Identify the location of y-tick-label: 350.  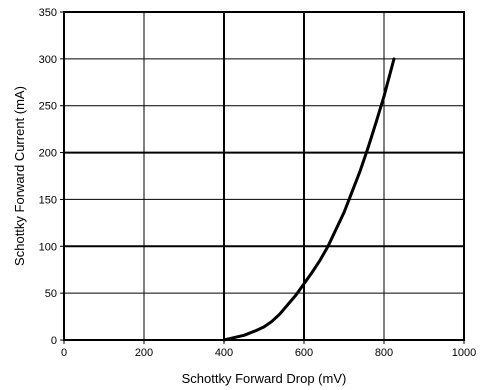
(48, 13).